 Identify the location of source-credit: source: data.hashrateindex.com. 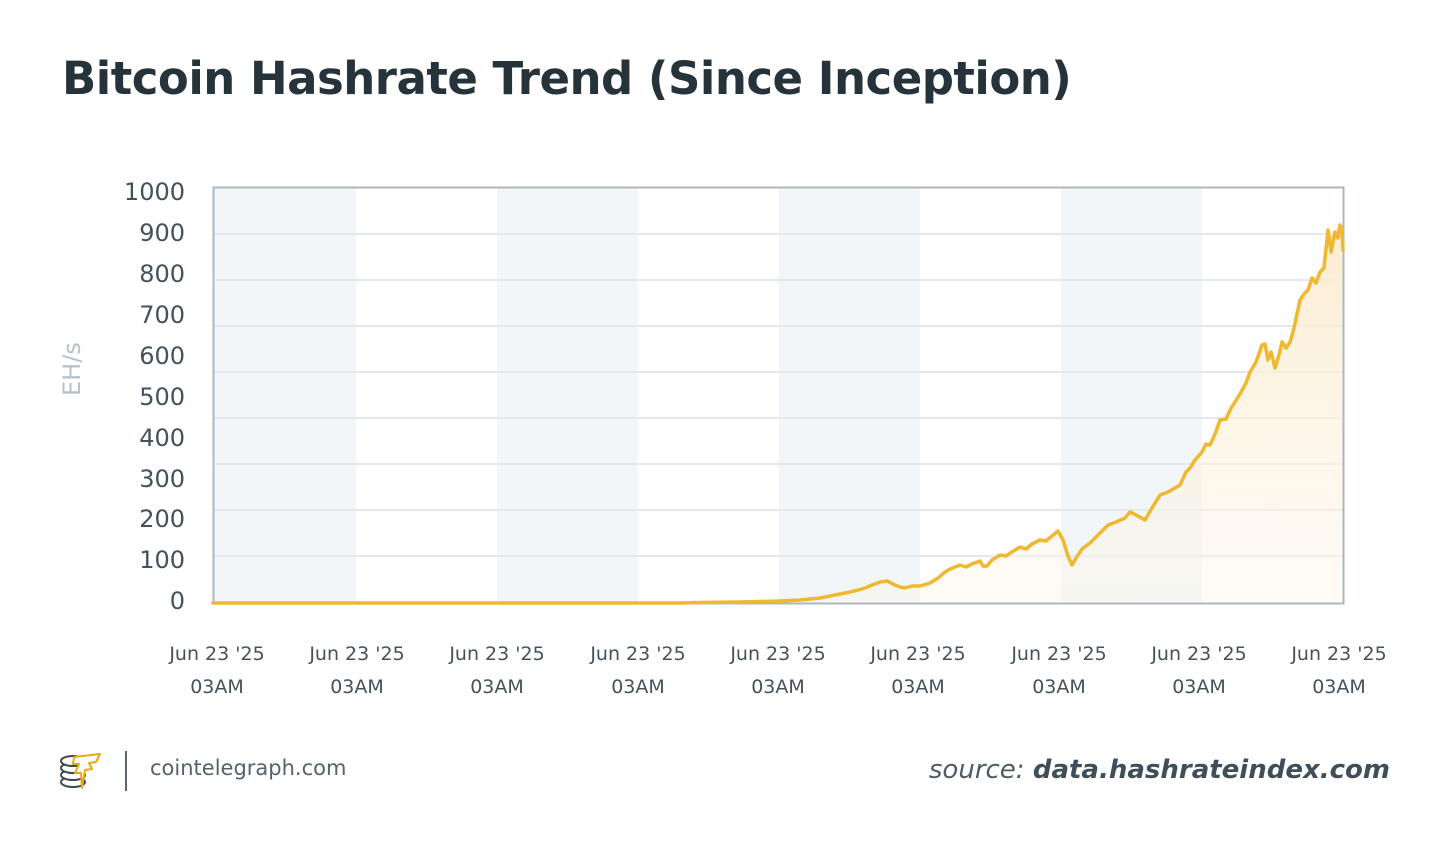
(1159, 770).